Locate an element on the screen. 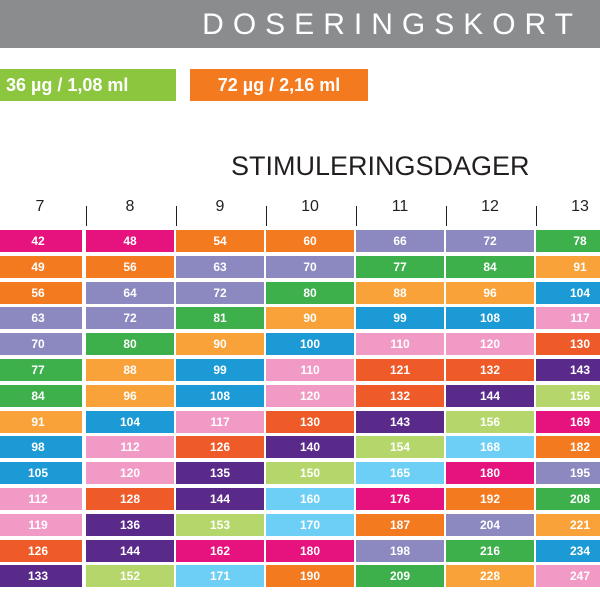  dose-cell: 187 is located at coordinates (400, 525).